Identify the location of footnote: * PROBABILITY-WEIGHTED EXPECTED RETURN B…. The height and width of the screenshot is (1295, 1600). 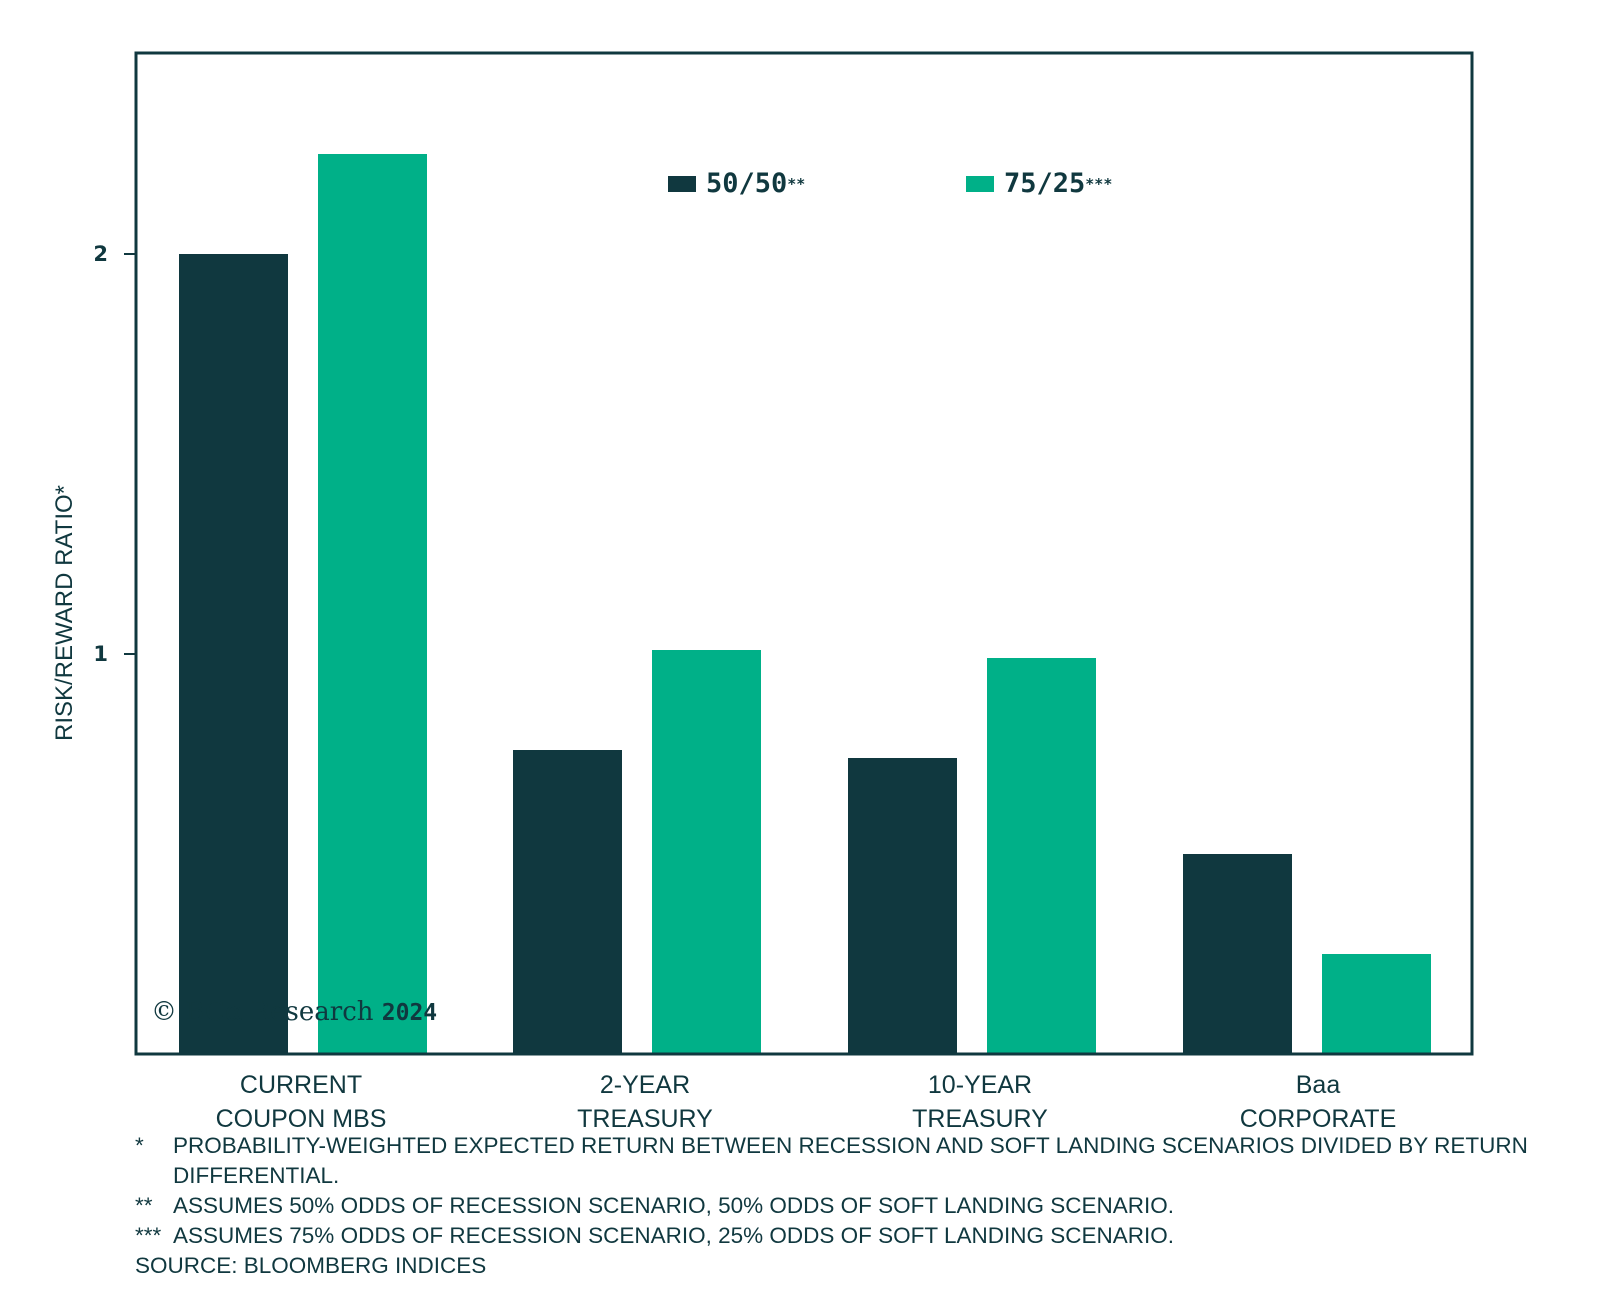
(855, 1161).